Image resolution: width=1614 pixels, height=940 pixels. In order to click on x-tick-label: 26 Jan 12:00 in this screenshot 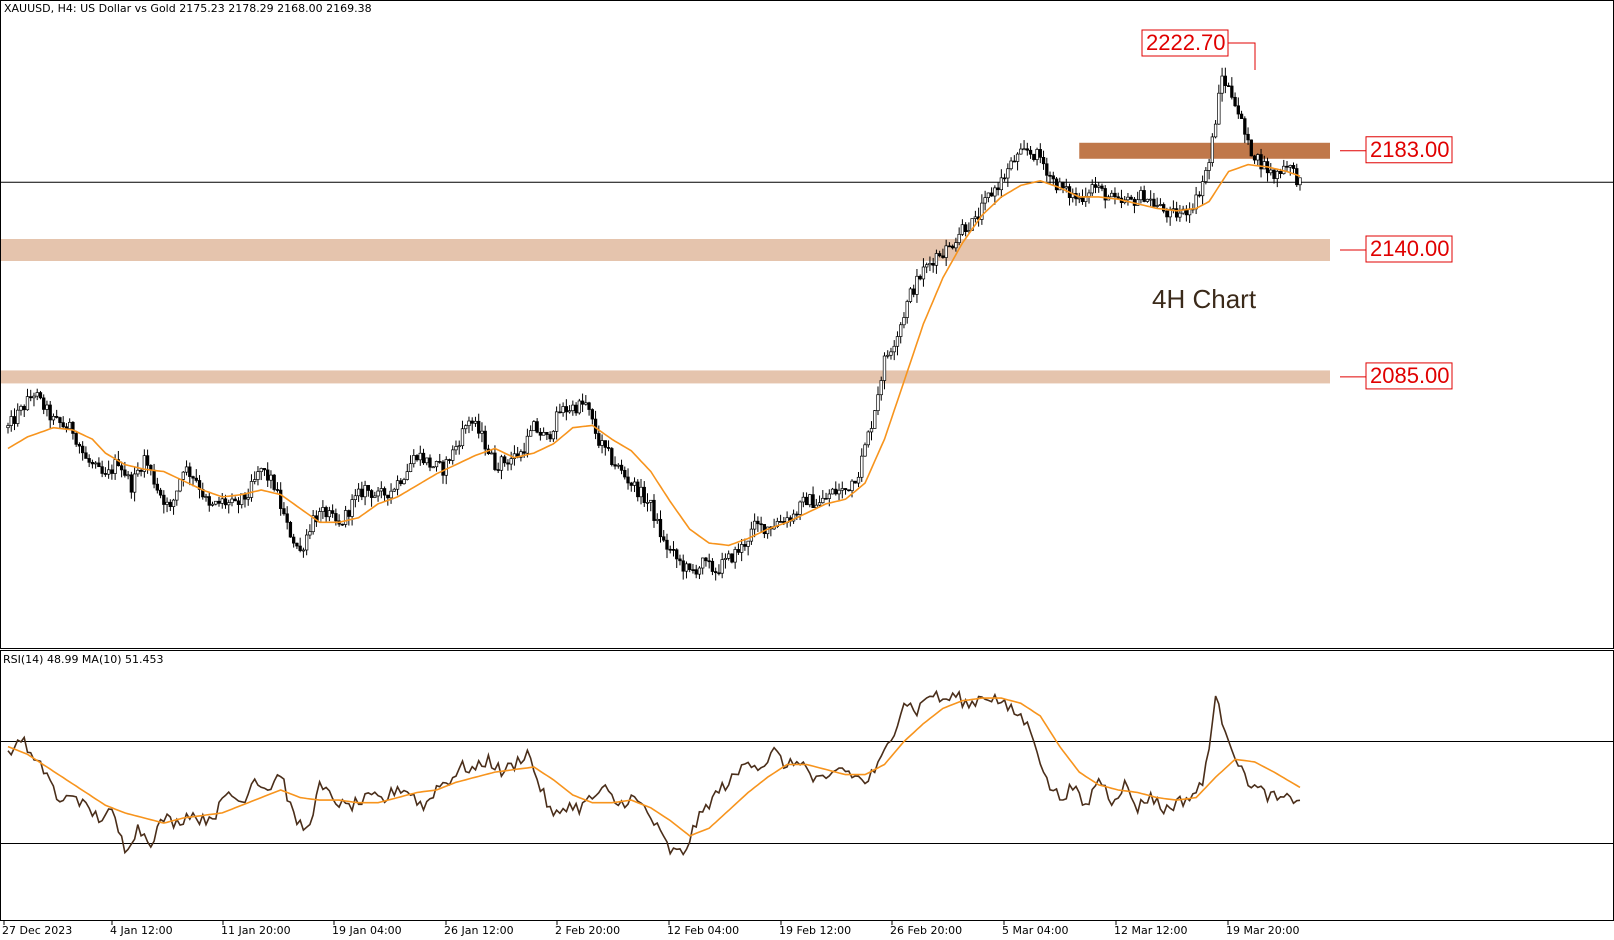, I will do `click(479, 930)`.